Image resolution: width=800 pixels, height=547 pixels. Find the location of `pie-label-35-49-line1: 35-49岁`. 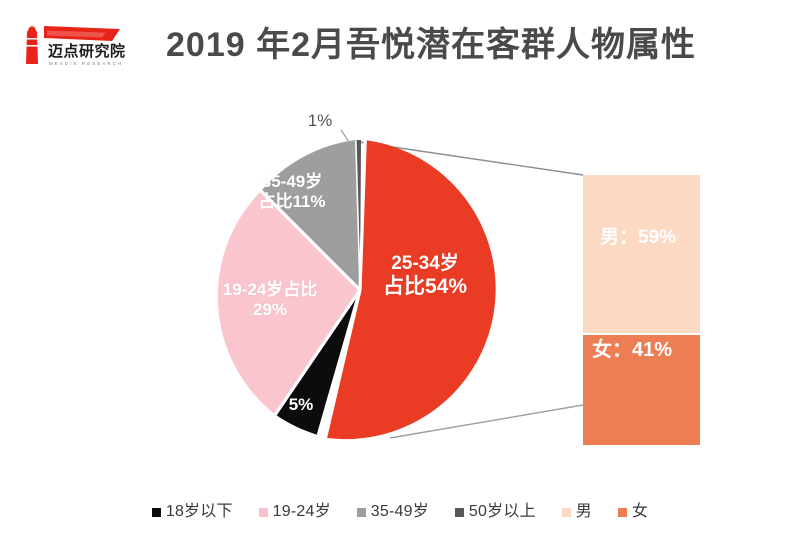

pie-label-35-49-line1: 35-49岁 is located at coordinates (292, 181).